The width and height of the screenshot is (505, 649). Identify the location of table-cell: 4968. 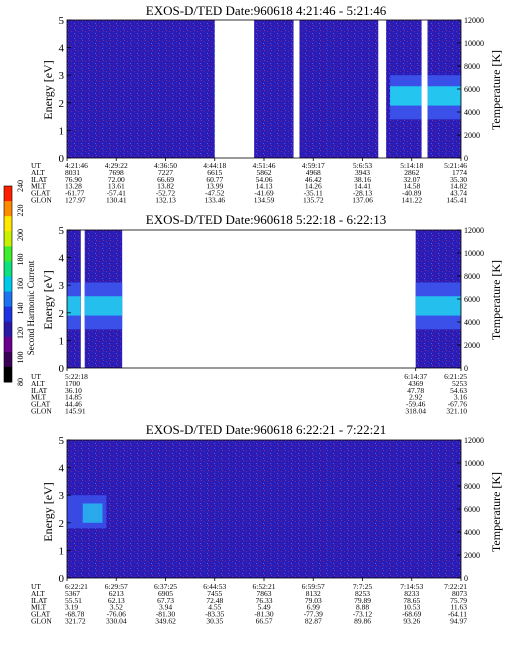
(313, 172).